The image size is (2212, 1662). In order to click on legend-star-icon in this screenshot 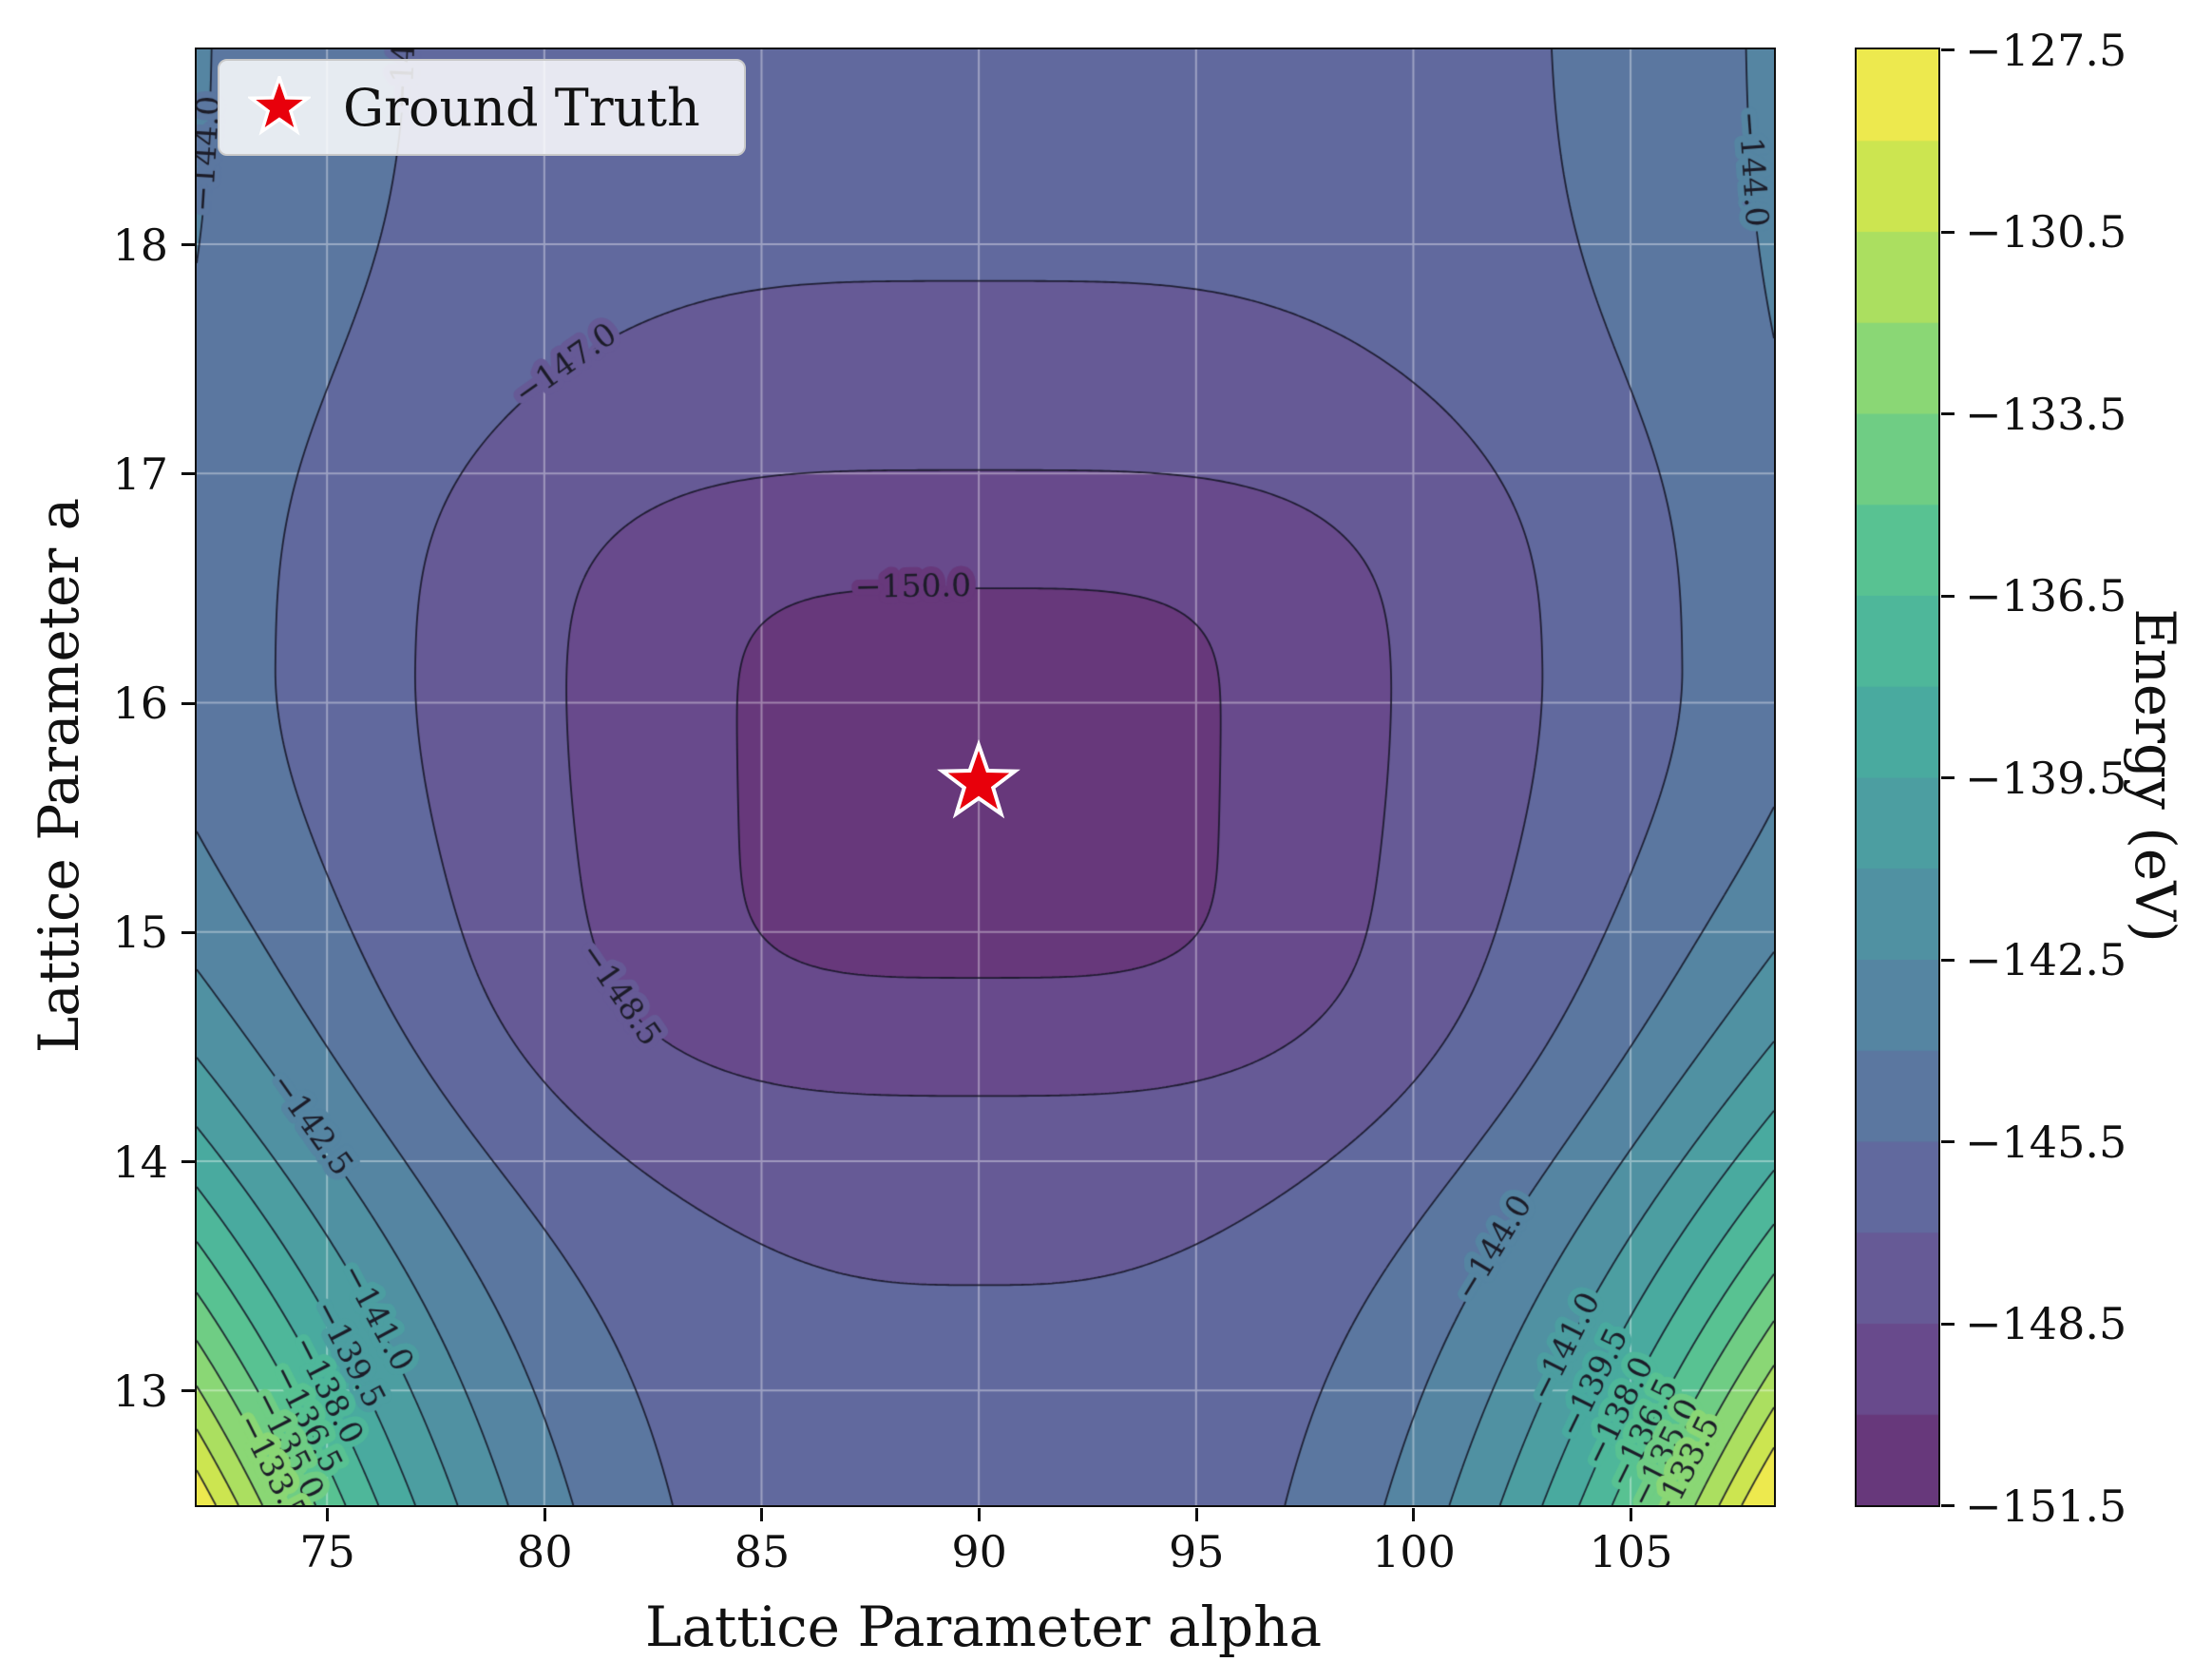, I will do `click(279, 106)`.